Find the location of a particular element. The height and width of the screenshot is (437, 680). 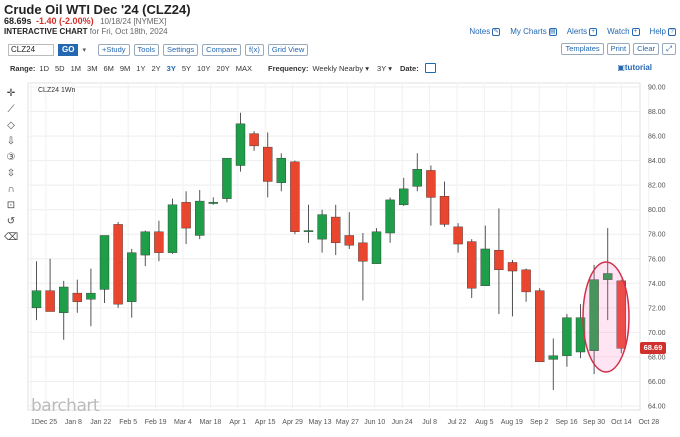

notes-icon: ✎ is located at coordinates (496, 31).